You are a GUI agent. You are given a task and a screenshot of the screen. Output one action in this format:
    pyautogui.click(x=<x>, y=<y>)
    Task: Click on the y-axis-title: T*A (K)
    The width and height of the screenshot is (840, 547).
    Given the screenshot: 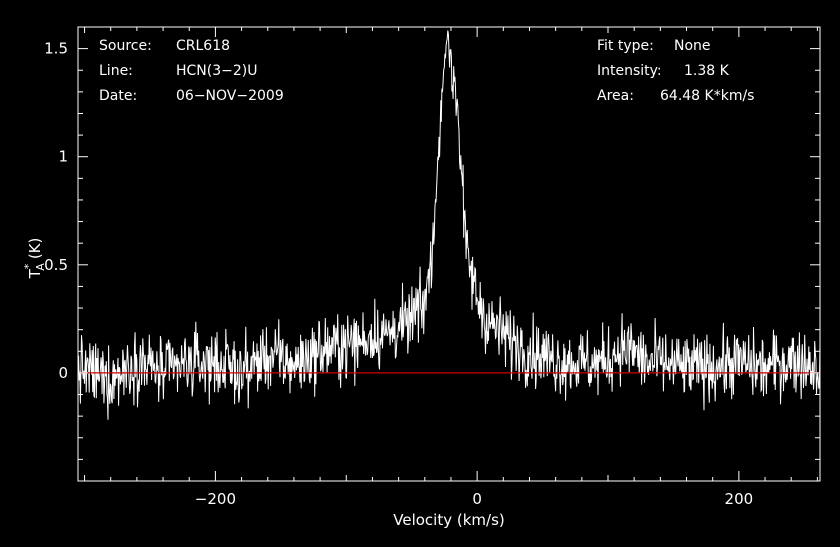 What is the action you would take?
    pyautogui.click(x=34, y=259)
    